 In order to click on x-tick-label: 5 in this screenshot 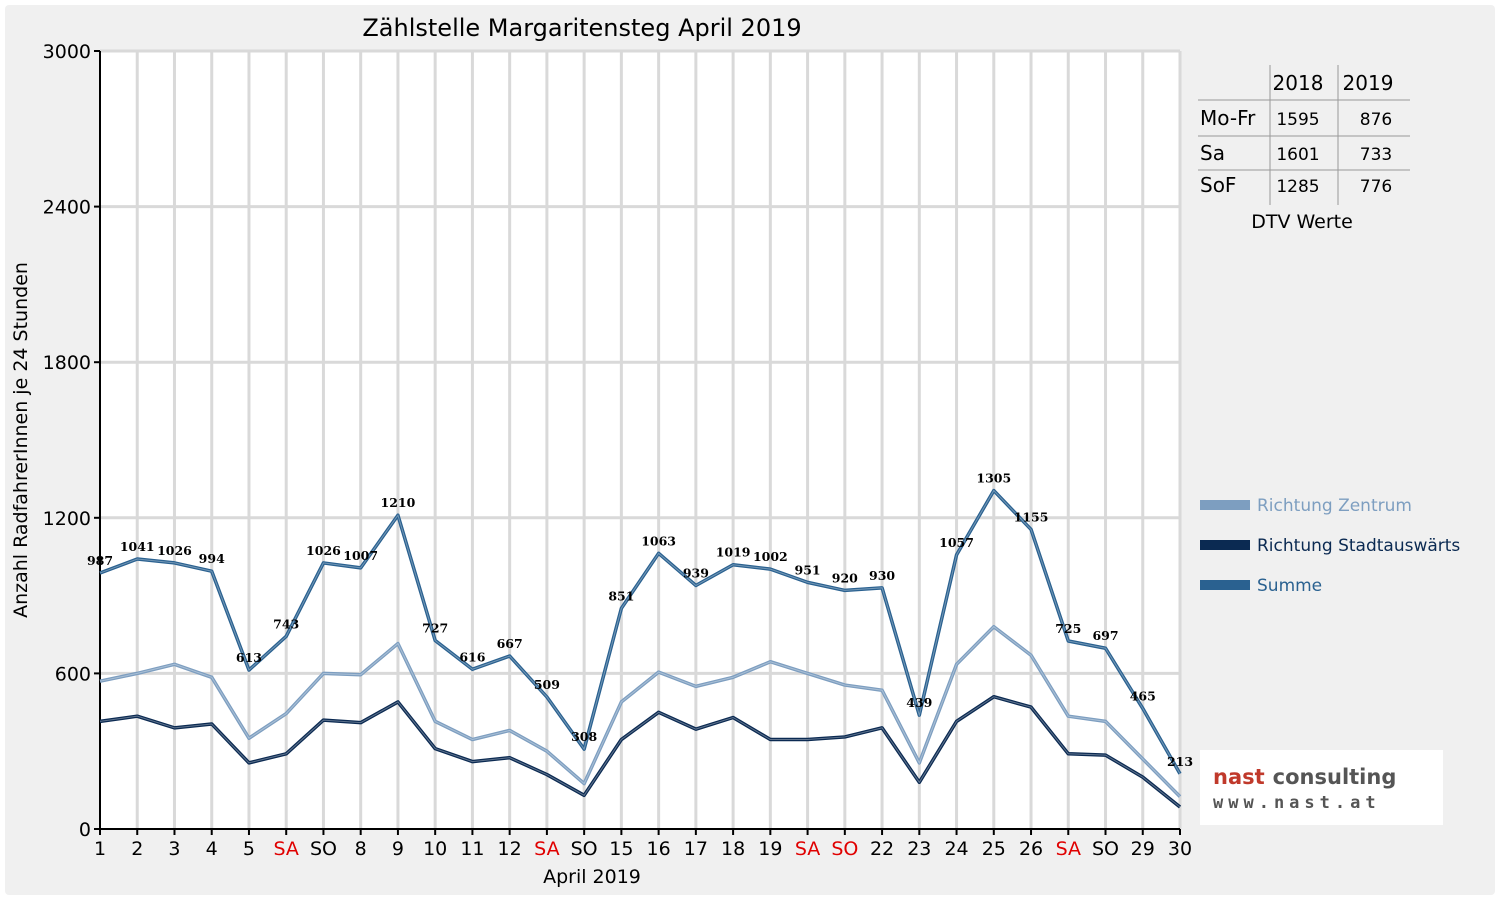, I will do `click(249, 849)`.